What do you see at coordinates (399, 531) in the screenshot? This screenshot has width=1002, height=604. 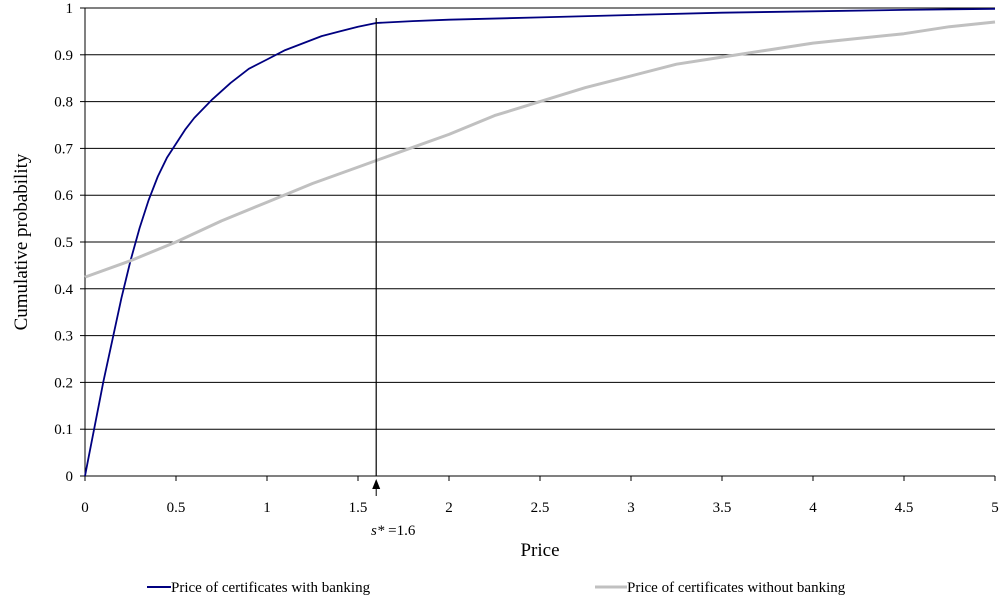 I see `threshold-label-value: =1.6` at bounding box center [399, 531].